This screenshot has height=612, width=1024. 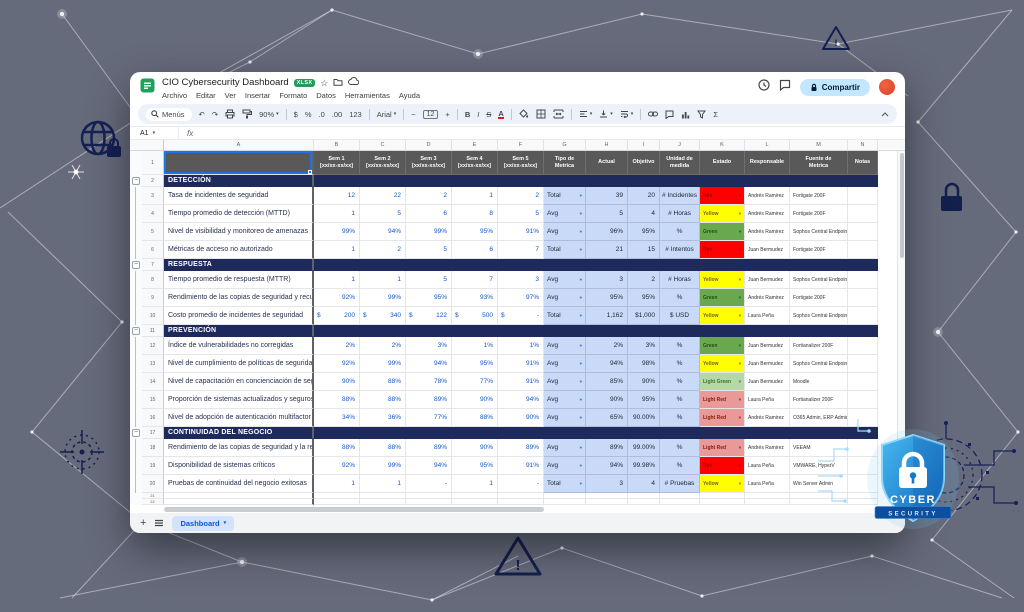 What do you see at coordinates (147, 88) in the screenshot?
I see `sheets-app-icon` at bounding box center [147, 88].